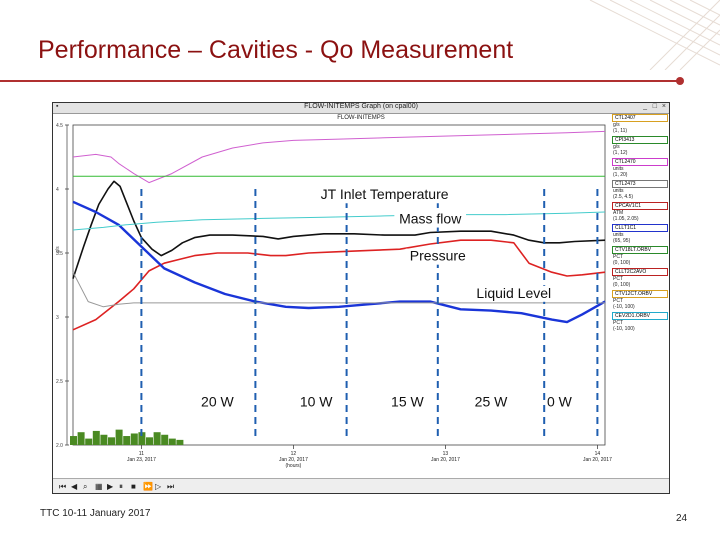 This screenshot has height=540, width=720. I want to click on forward-icon: ▶, so click(110, 486).